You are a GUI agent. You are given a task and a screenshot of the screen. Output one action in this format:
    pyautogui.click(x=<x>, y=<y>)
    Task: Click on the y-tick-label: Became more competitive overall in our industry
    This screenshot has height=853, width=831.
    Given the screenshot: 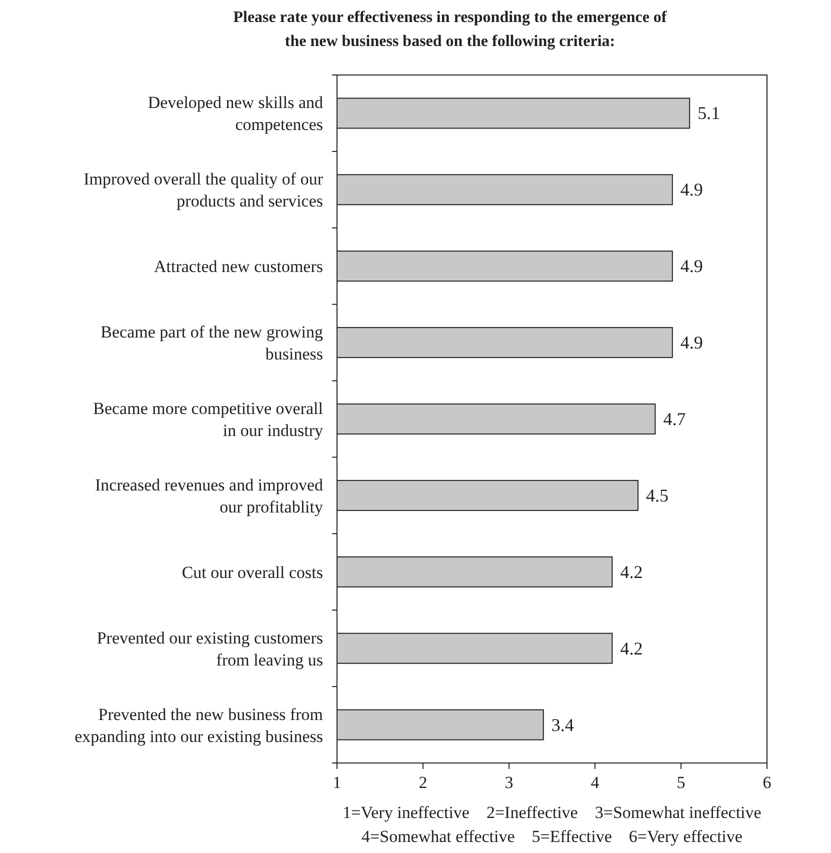 What is the action you would take?
    pyautogui.click(x=208, y=419)
    